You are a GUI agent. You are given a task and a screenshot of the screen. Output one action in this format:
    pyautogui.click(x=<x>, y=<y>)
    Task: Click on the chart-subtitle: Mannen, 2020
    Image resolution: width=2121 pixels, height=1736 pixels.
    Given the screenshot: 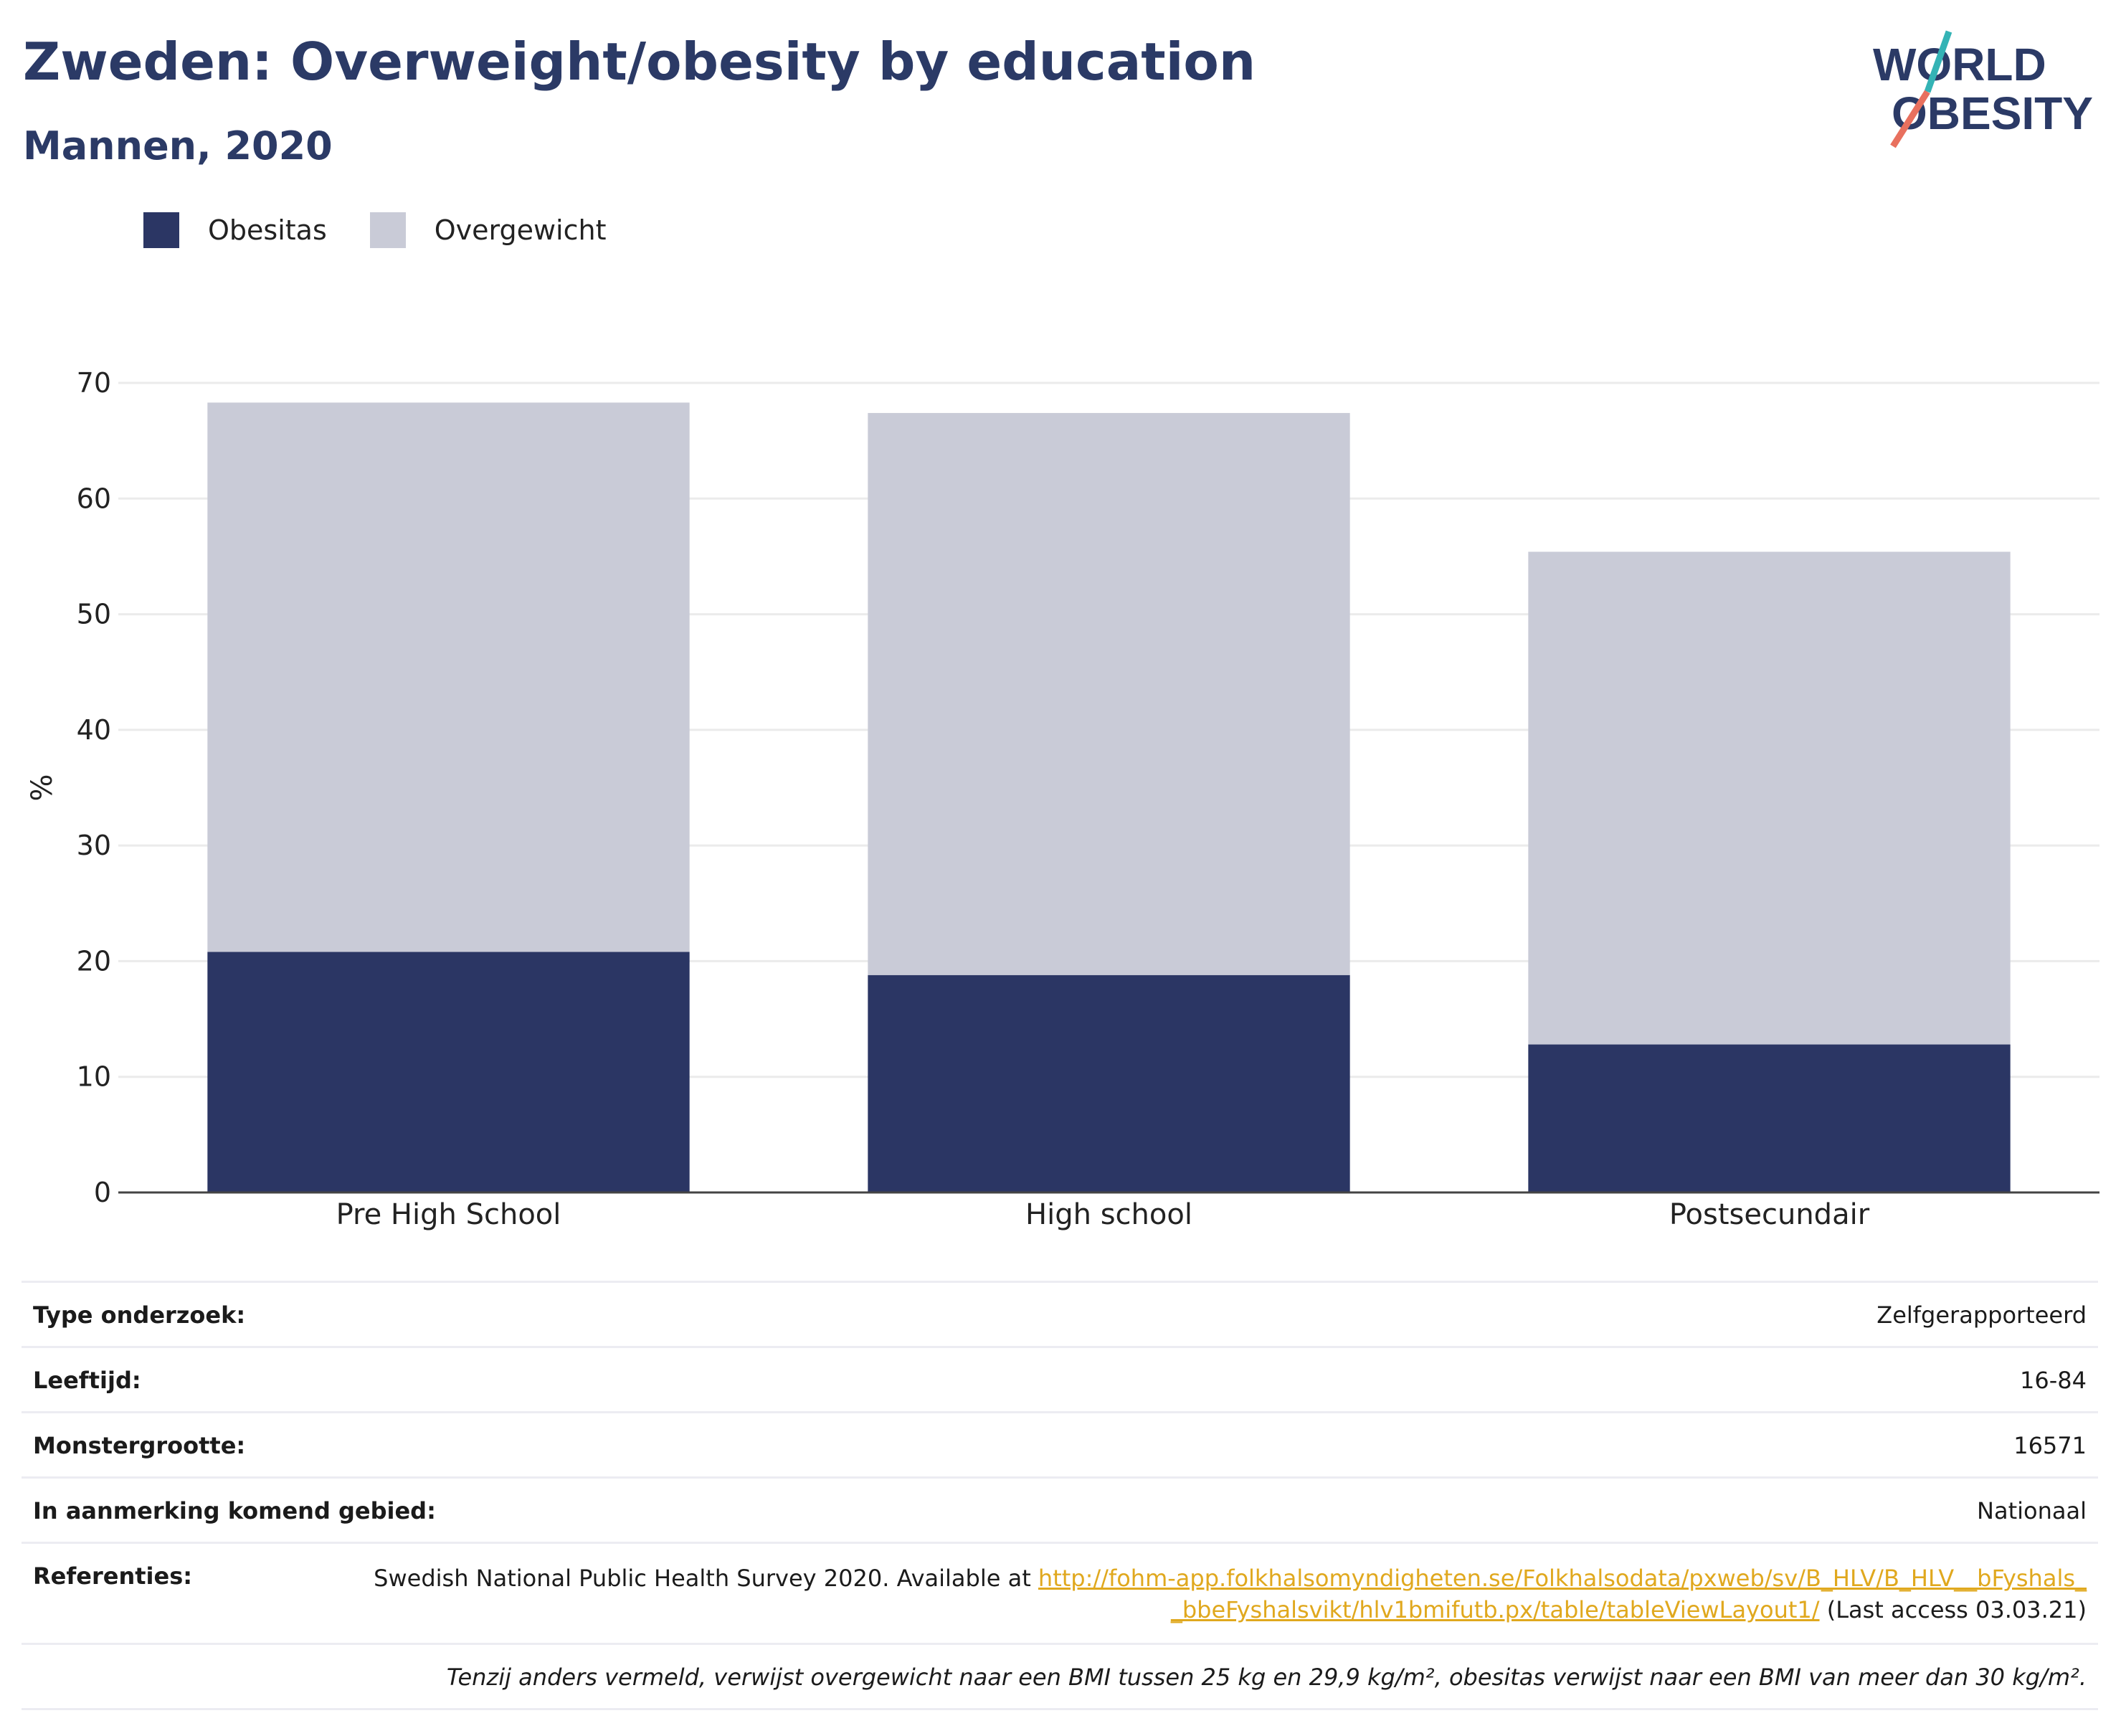 What is the action you would take?
    pyautogui.click(x=178, y=146)
    